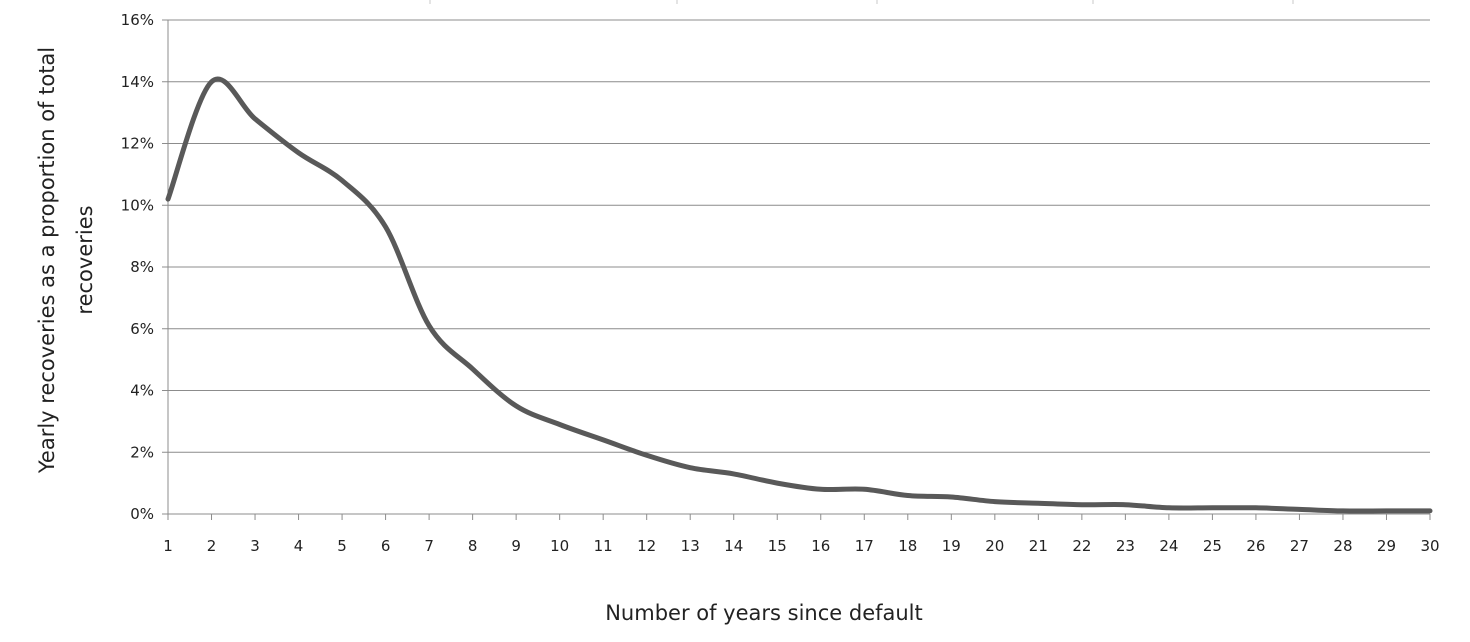 The height and width of the screenshot is (642, 1470). What do you see at coordinates (690, 546) in the screenshot?
I see `x-tick-label: 13` at bounding box center [690, 546].